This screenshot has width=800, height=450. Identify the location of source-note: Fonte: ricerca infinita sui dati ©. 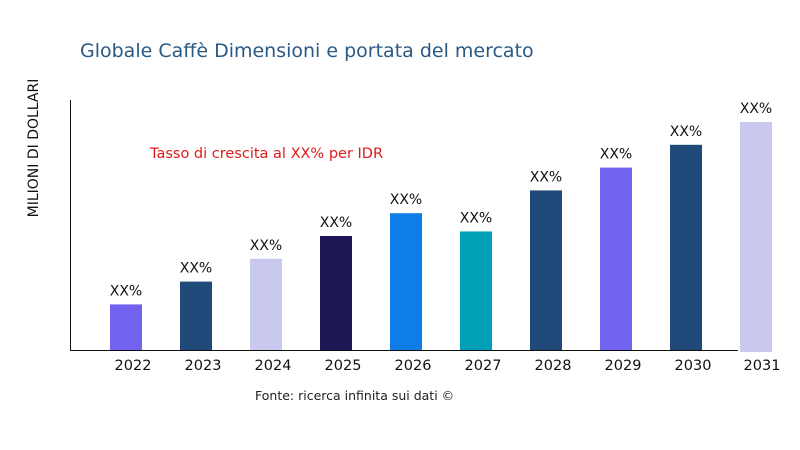
(355, 395).